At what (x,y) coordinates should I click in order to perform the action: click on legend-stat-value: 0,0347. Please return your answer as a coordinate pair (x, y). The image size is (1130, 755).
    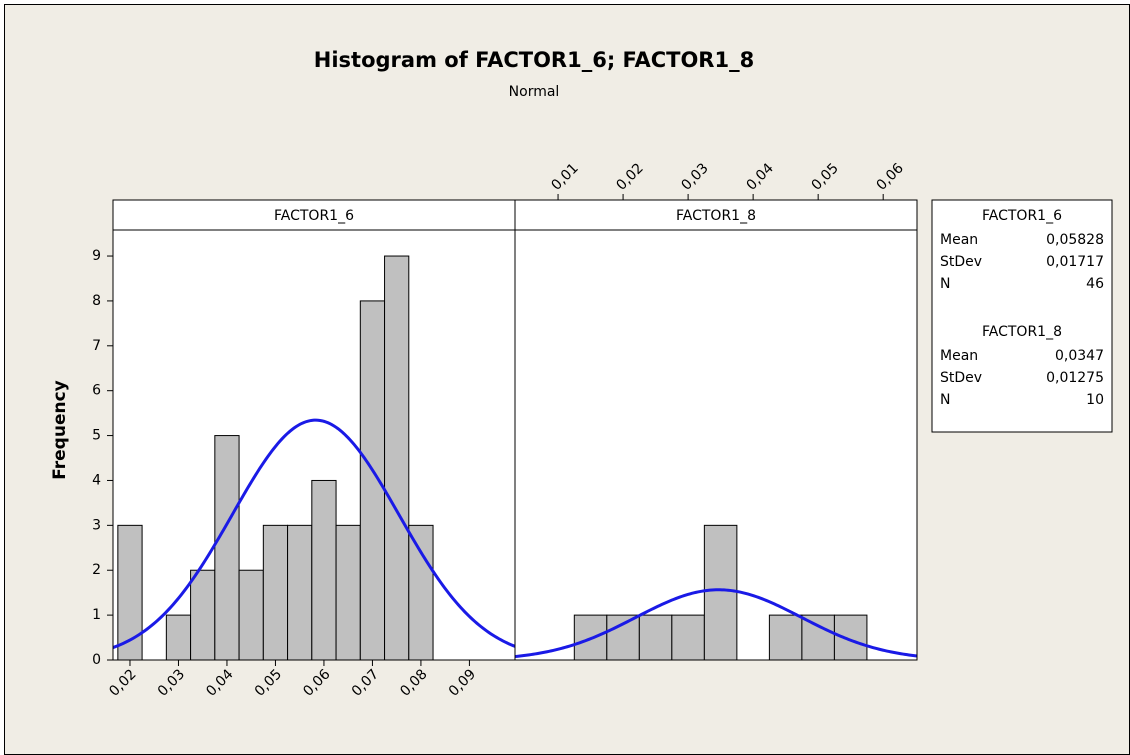
    Looking at the image, I should click on (1079, 356).